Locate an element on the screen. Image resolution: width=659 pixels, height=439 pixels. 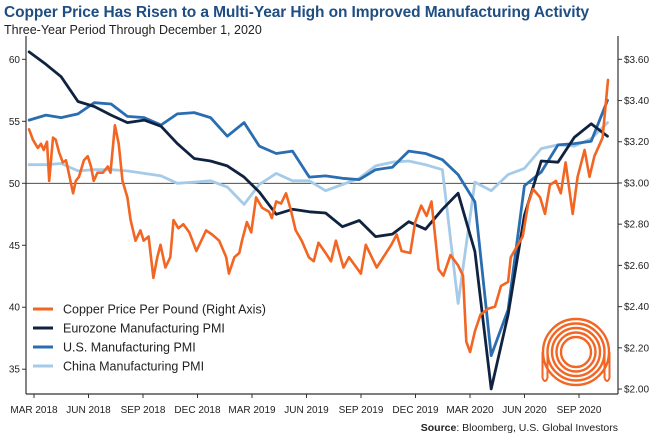
left-axis-tick-label: 55 is located at coordinates (15, 122).